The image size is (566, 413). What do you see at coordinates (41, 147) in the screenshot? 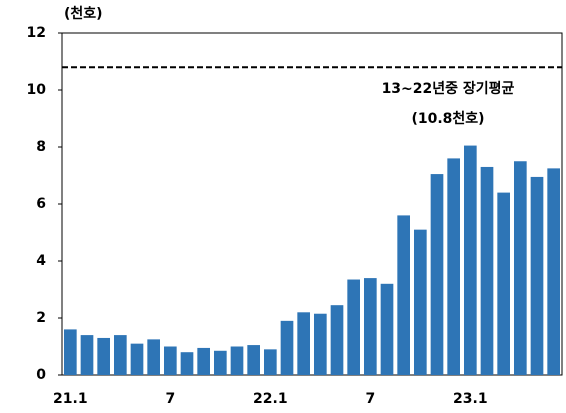
I see `y-tick-label: 8` at bounding box center [41, 147].